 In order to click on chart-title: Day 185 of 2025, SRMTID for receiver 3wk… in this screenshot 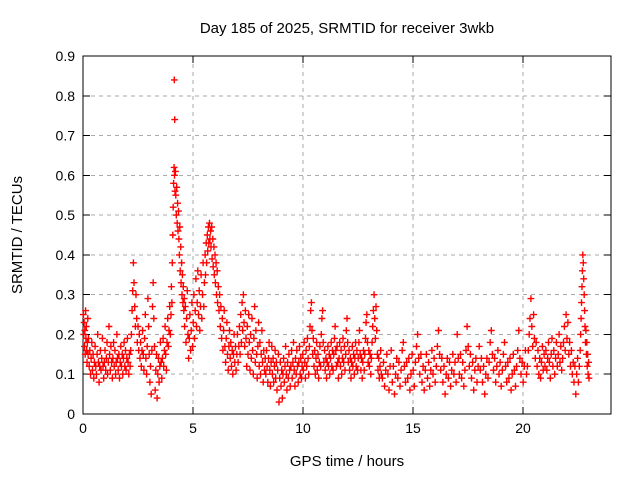, I will do `click(347, 28)`.